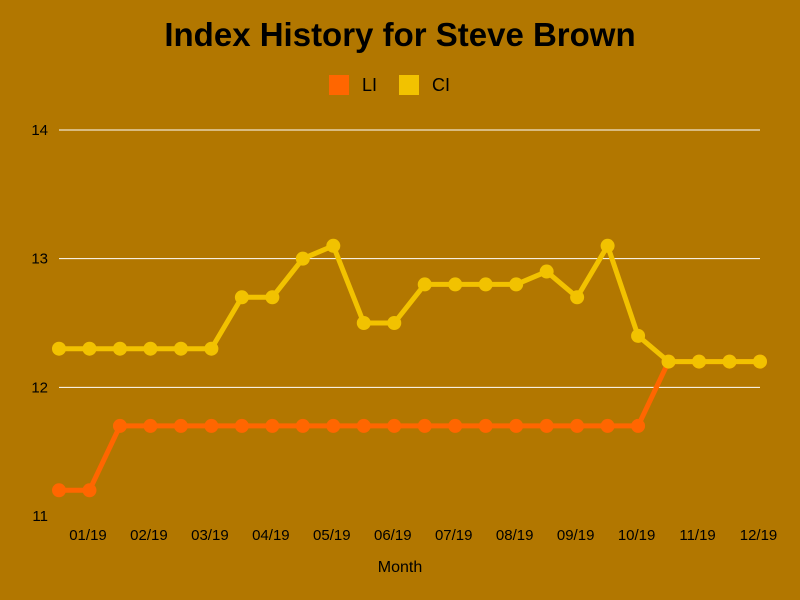 Image resolution: width=800 pixels, height=600 pixels. What do you see at coordinates (39, 259) in the screenshot?
I see `y-tick-label: 13` at bounding box center [39, 259].